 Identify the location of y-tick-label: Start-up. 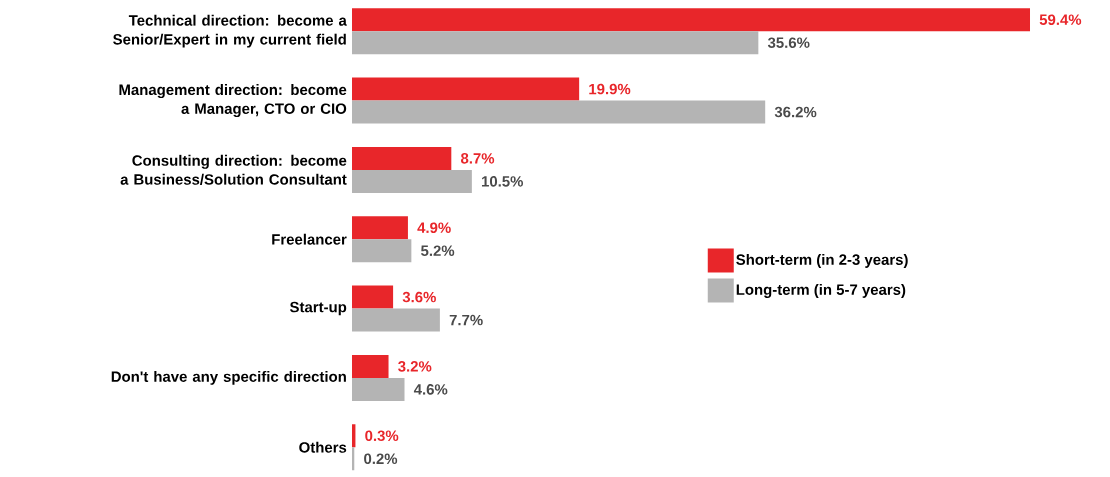
(318, 308).